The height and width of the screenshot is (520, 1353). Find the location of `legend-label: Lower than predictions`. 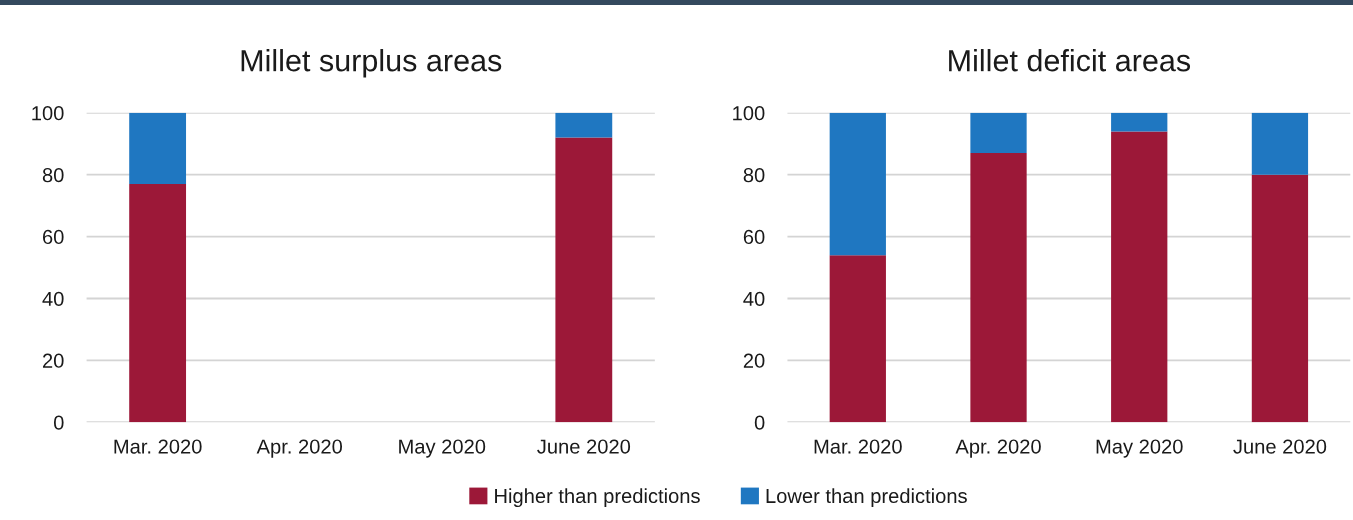

legend-label: Lower than predictions is located at coordinates (866, 498).